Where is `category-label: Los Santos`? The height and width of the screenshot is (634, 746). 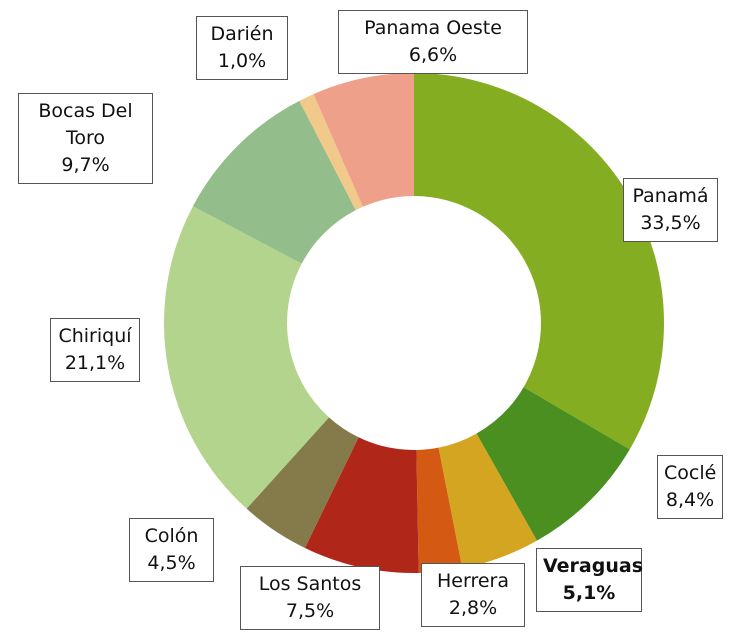 category-label: Los Santos is located at coordinates (310, 584).